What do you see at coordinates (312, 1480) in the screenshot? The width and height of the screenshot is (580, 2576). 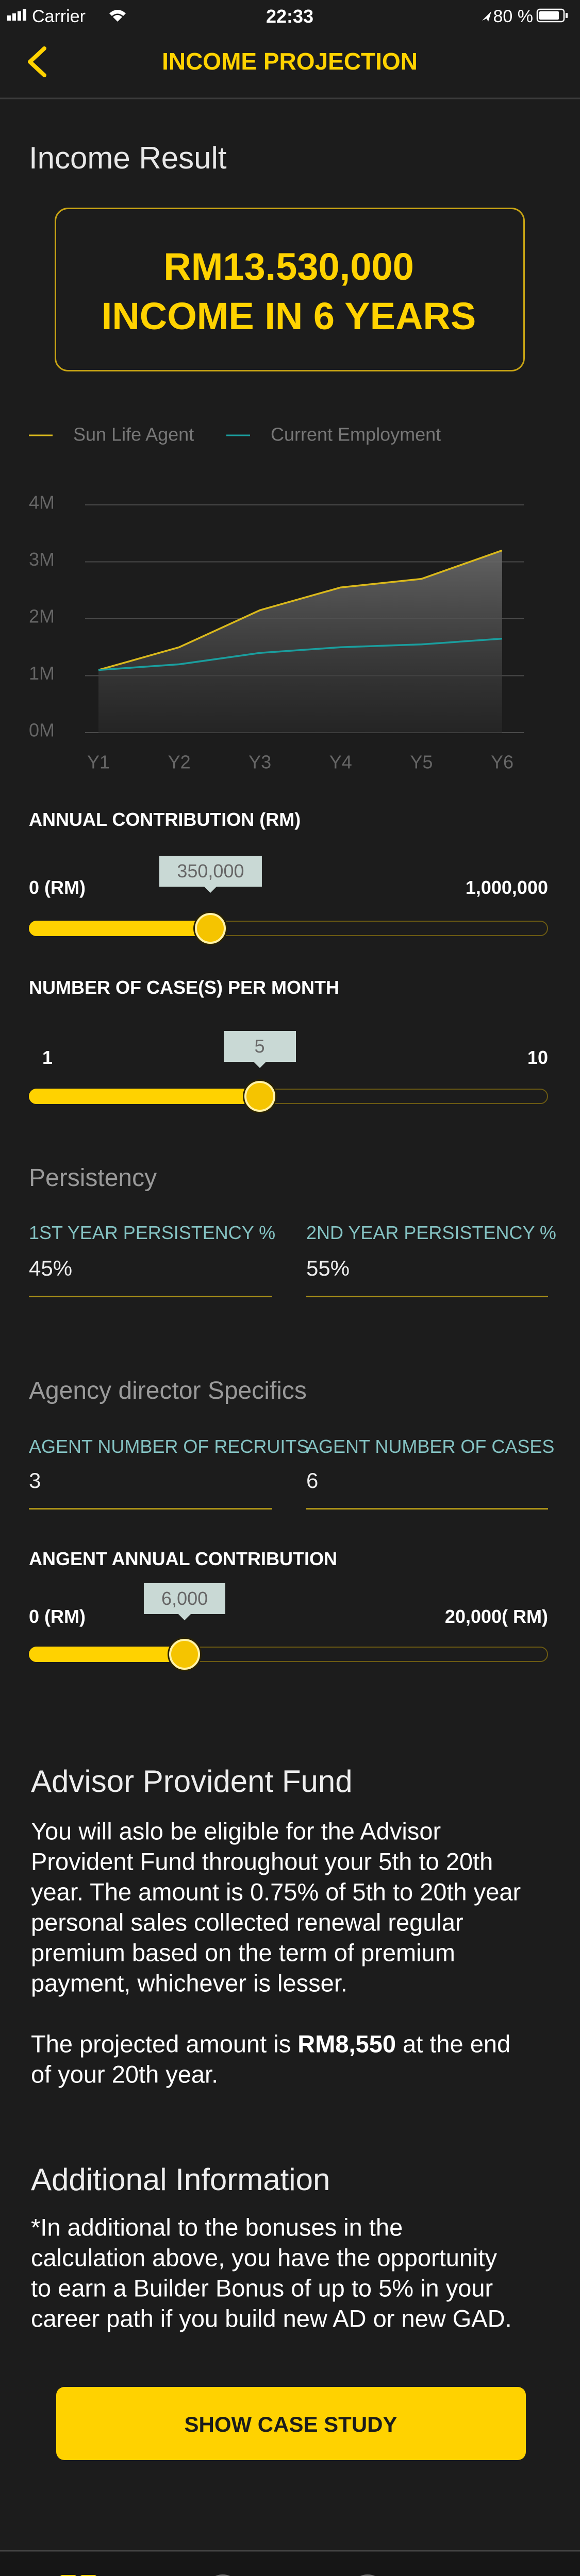 I see `field-value: 6` at bounding box center [312, 1480].